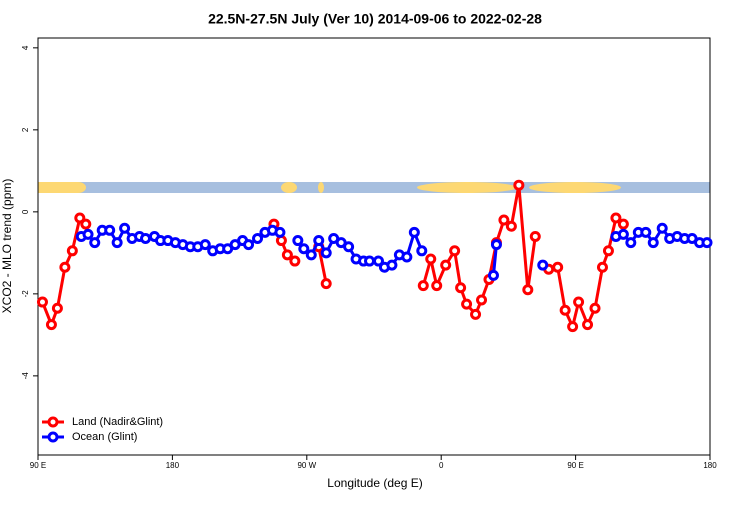 The width and height of the screenshot is (750, 505). I want to click on x-tick-label: 90 W, so click(306, 465).